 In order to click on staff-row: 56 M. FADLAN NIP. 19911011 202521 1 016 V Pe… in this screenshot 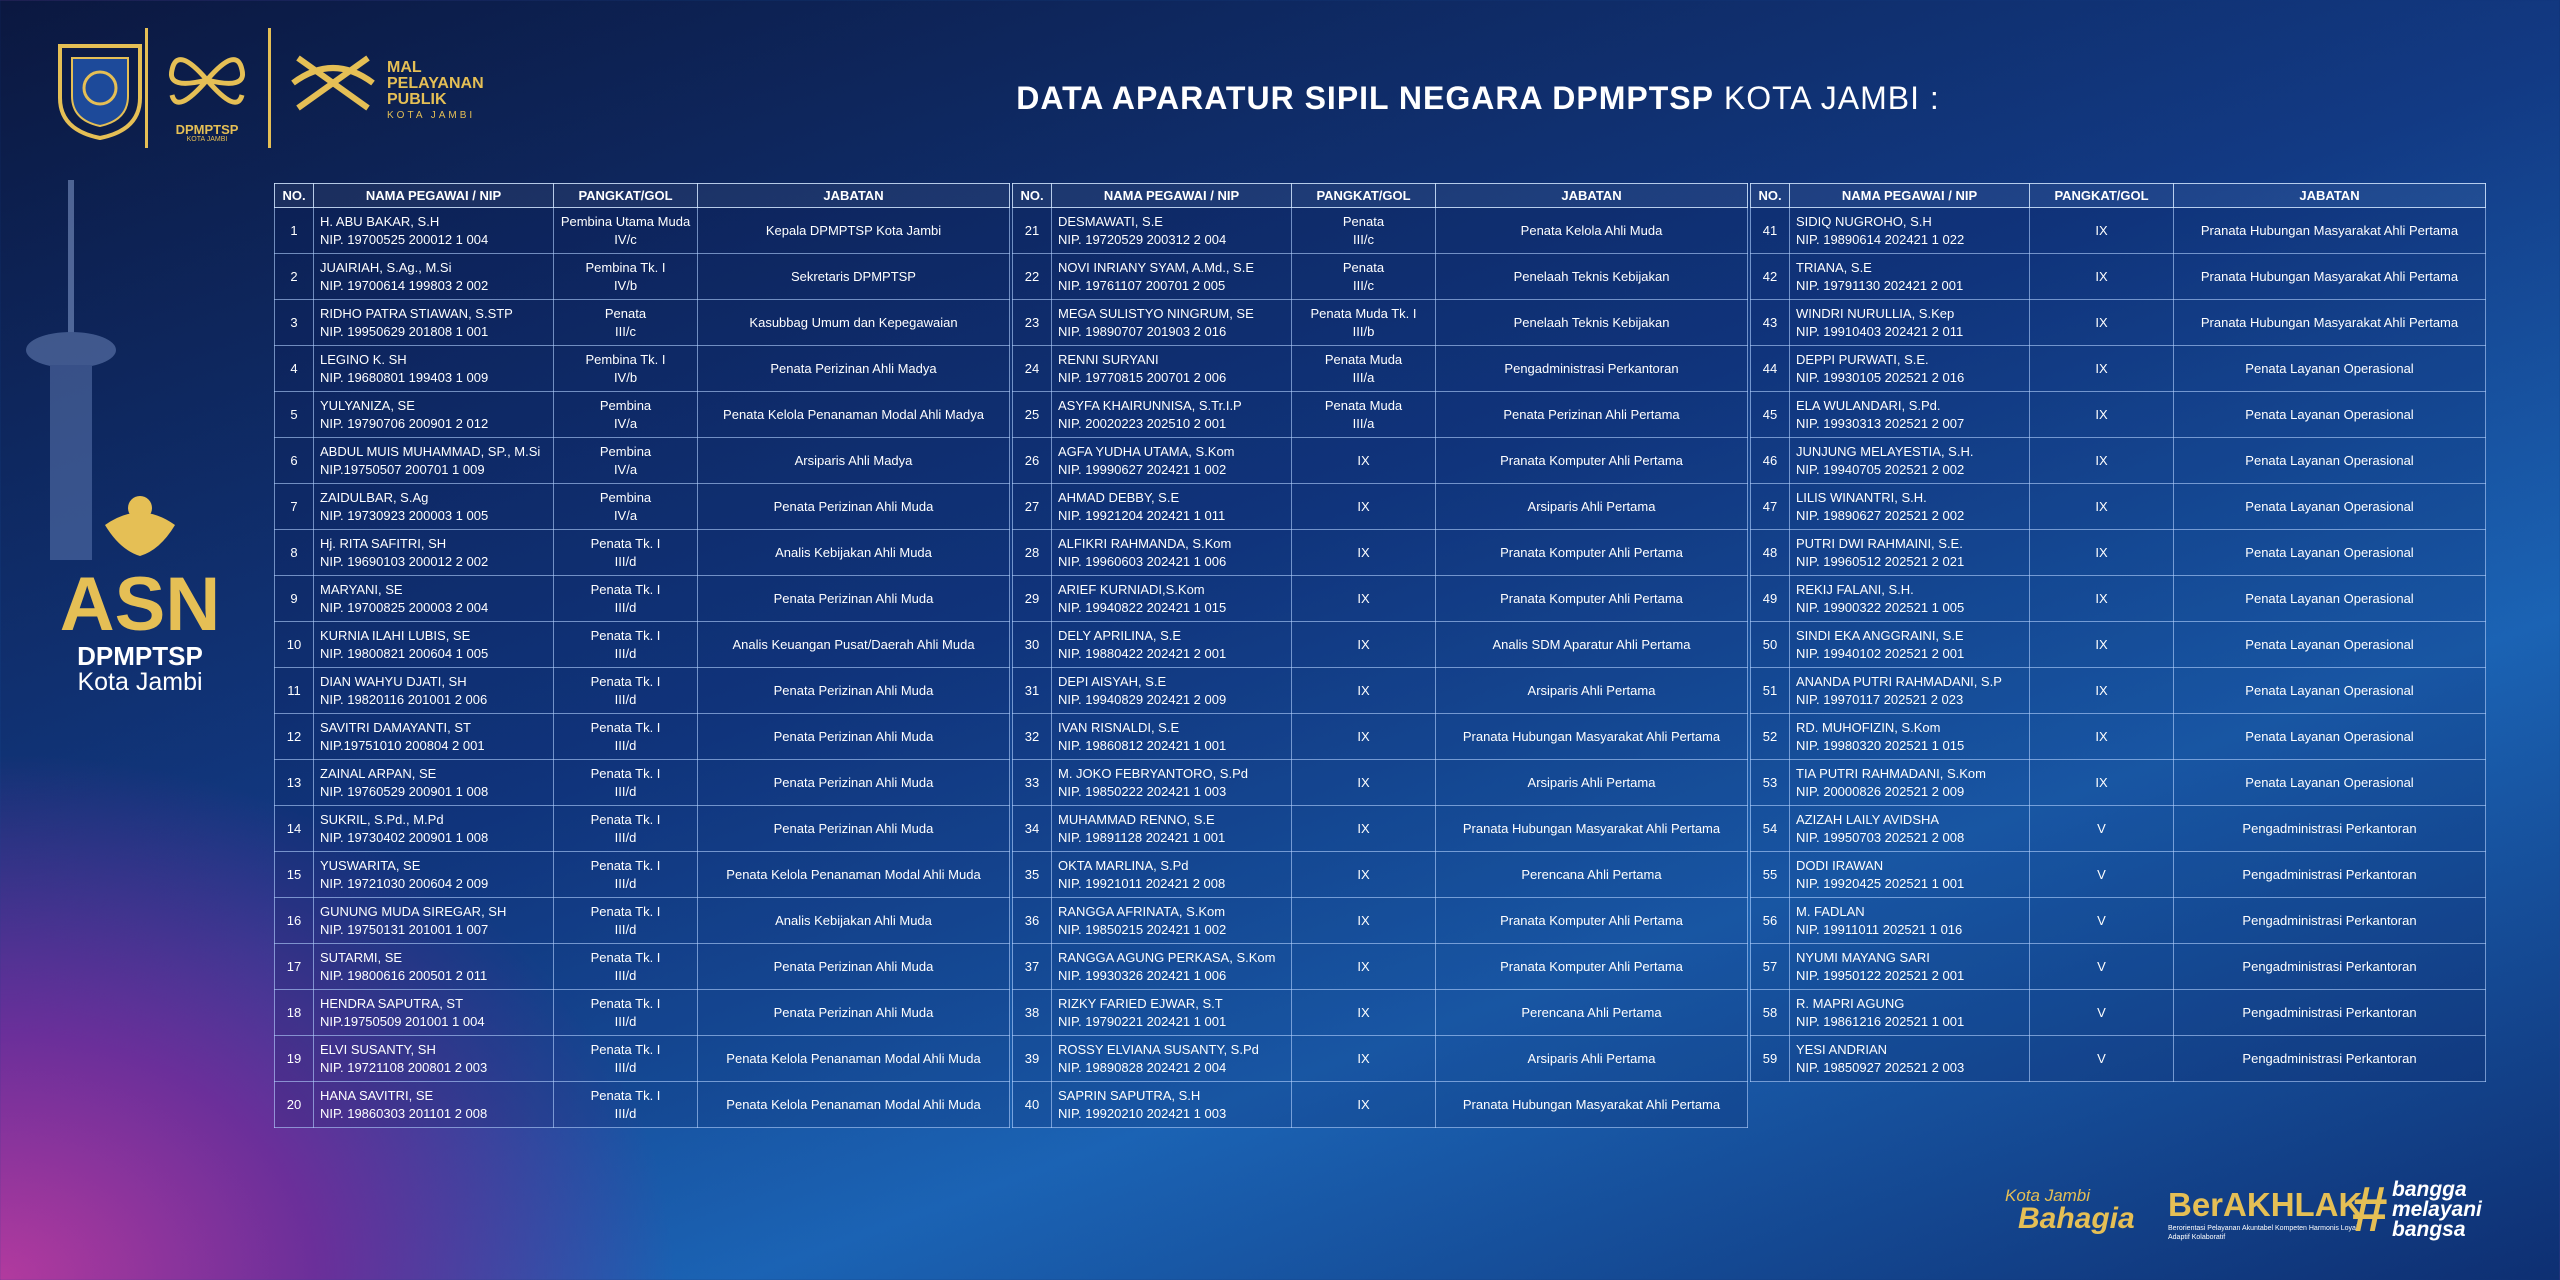, I will do `click(2118, 920)`.